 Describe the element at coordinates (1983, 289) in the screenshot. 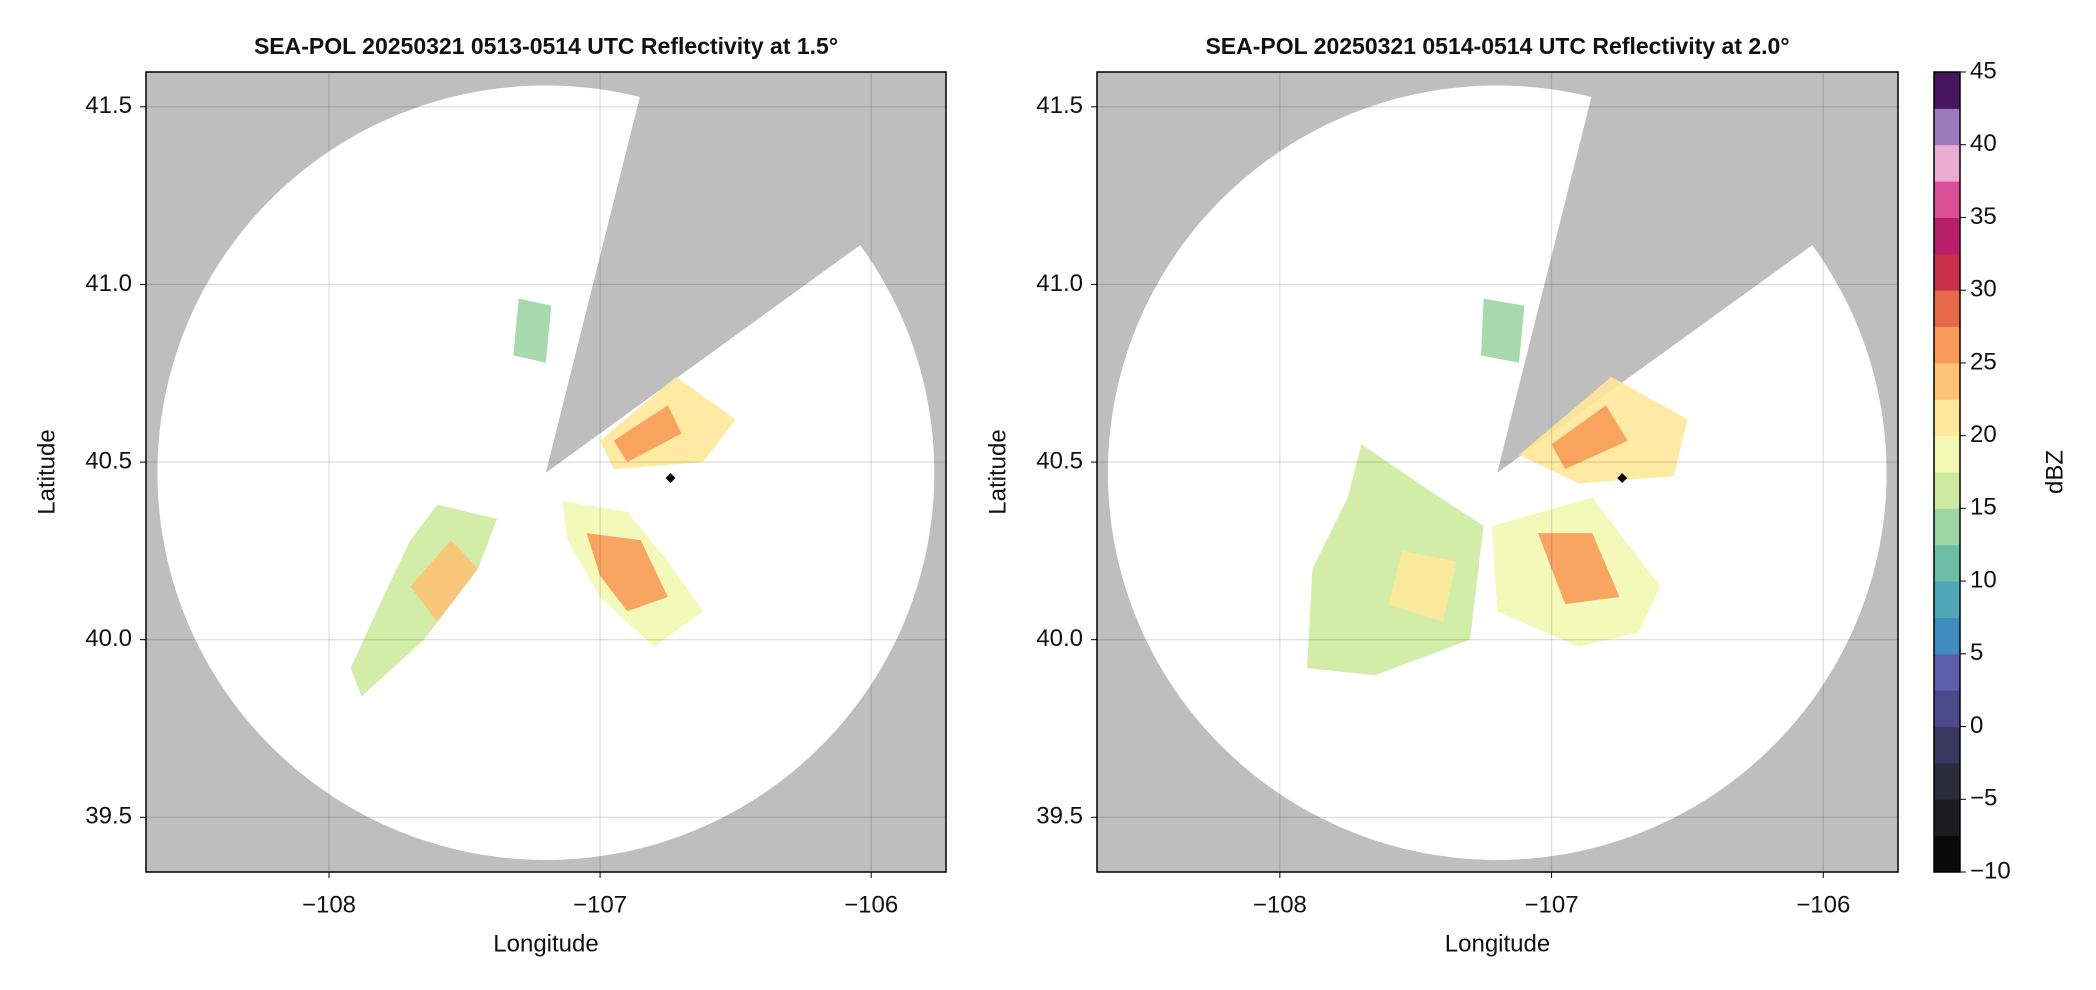

I see `colorbar-tick-label: 30` at that location.